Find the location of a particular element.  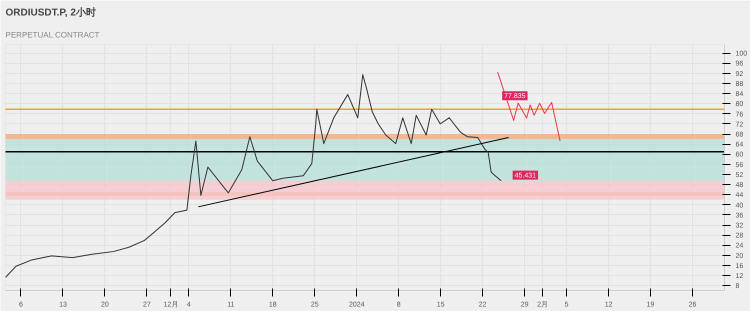

chart-title: ORDIUSDT.P, 2小时 is located at coordinates (51, 12).